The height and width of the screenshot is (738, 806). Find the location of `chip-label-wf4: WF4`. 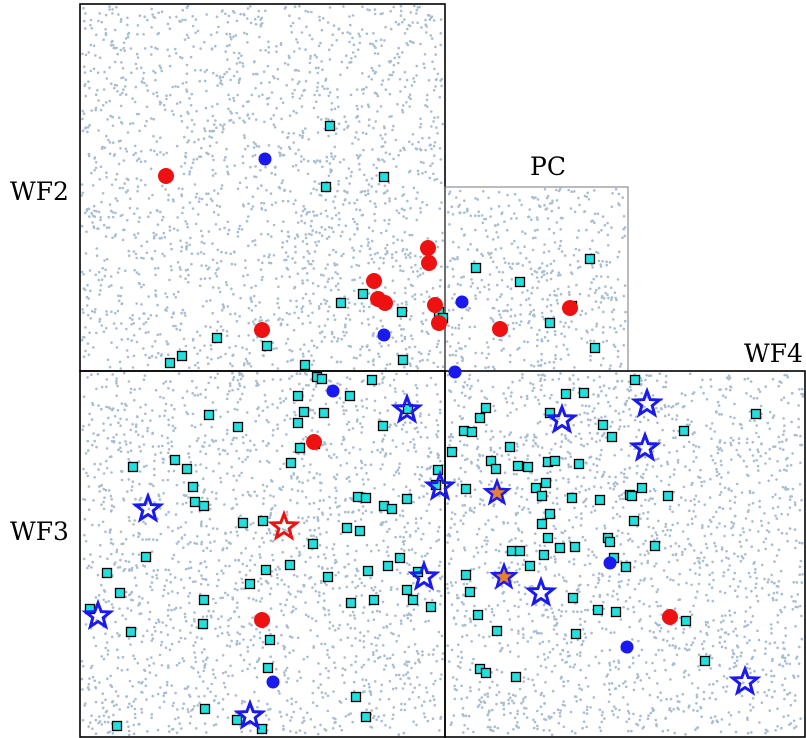

chip-label-wf4: WF4 is located at coordinates (773, 353).